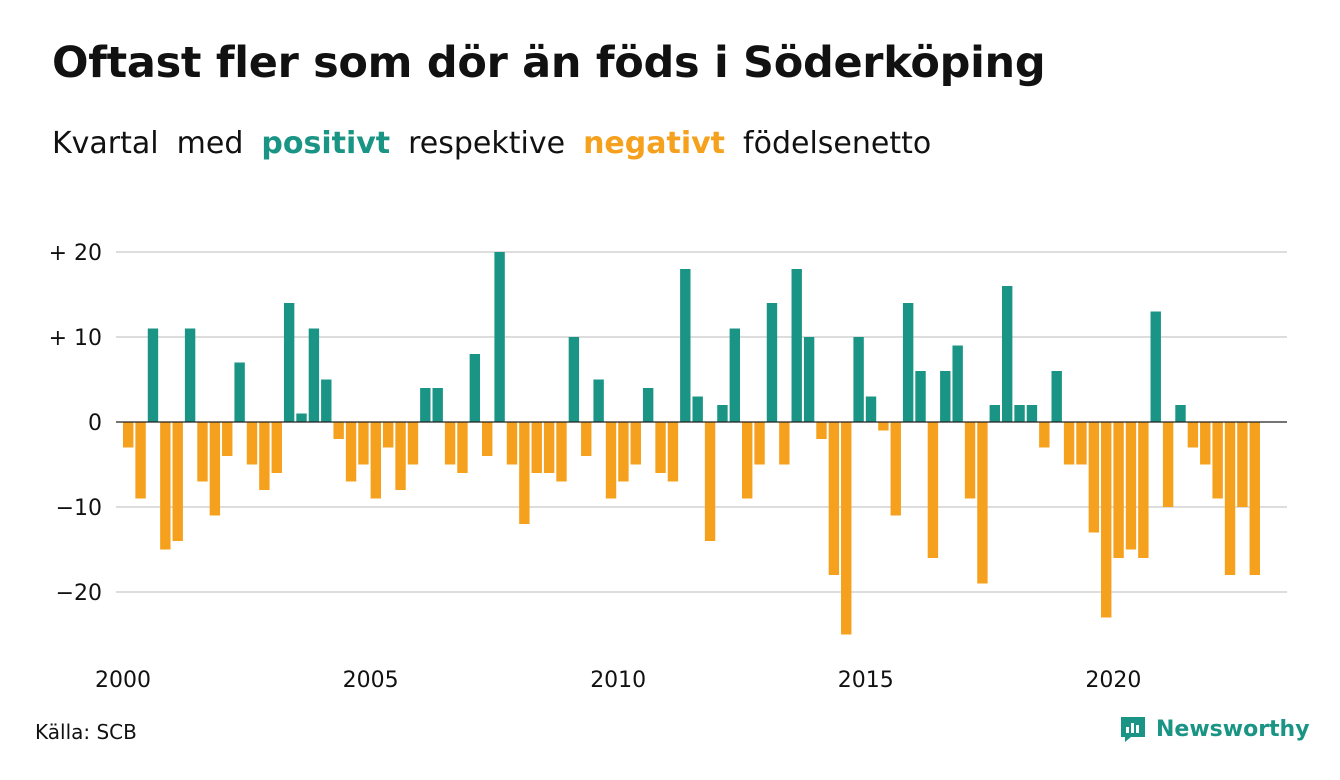 The height and width of the screenshot is (780, 1340). What do you see at coordinates (210, 143) in the screenshot?
I see `subtitle-med: med` at bounding box center [210, 143].